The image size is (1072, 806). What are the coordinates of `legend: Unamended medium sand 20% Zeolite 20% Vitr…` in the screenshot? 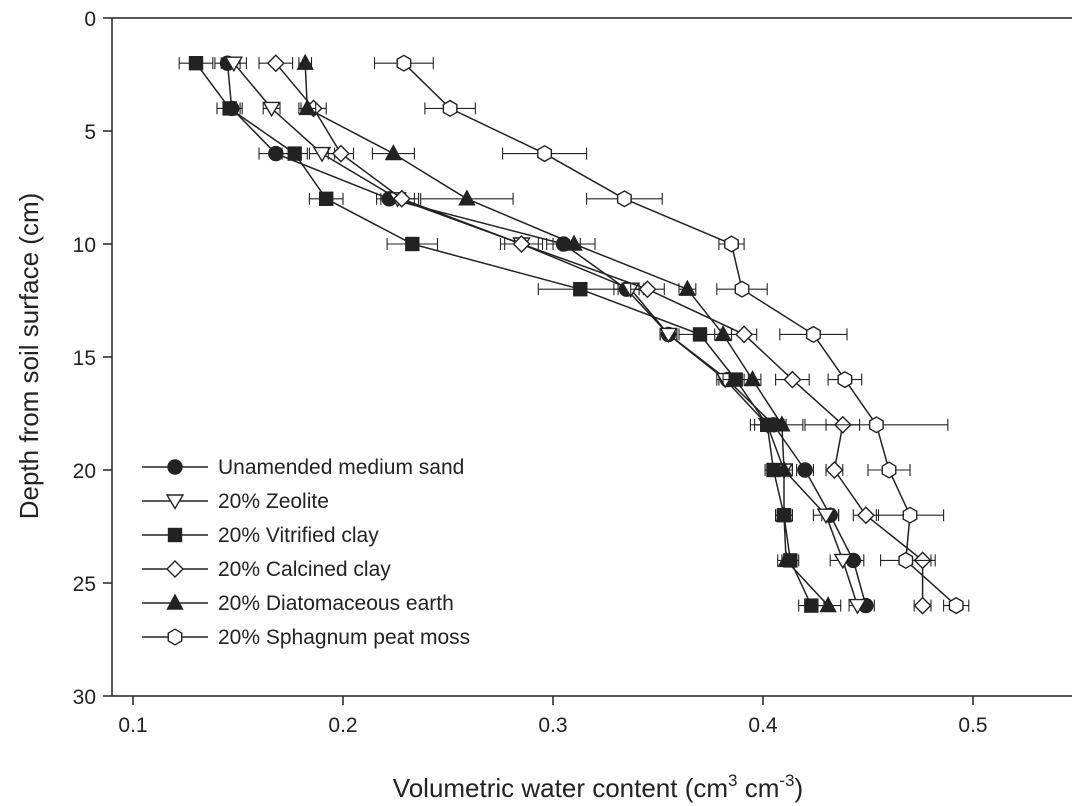 It's located at (306, 552).